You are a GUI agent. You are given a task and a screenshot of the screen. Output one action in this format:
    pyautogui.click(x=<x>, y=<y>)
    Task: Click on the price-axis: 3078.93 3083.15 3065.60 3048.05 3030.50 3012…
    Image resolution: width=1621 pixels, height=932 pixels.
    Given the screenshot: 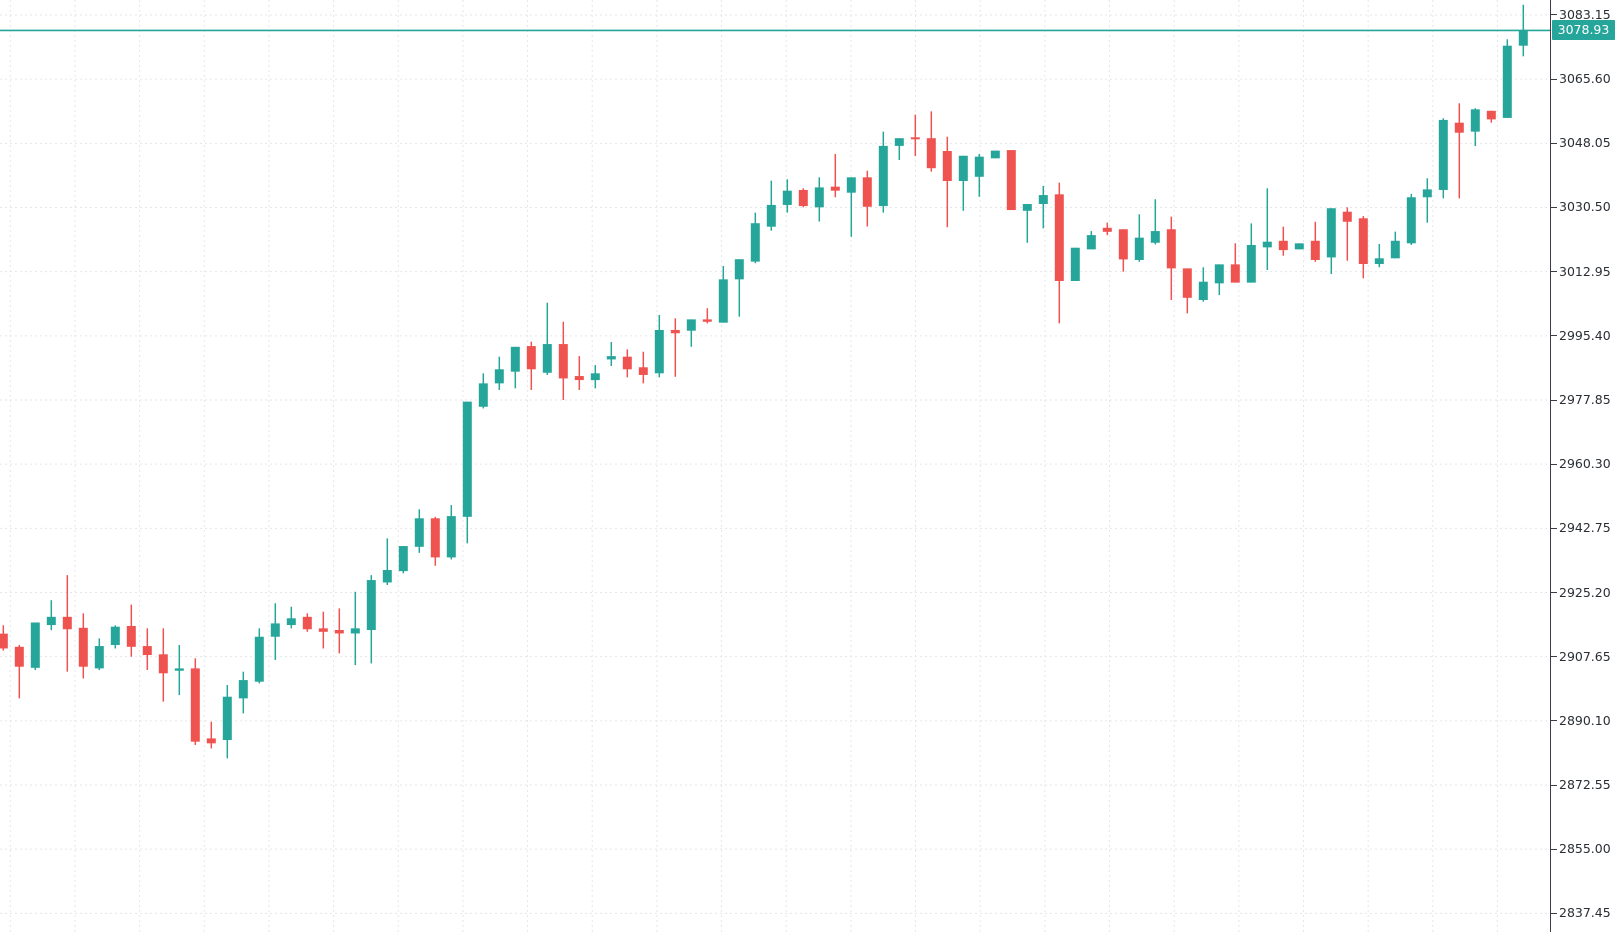 What is the action you would take?
    pyautogui.click(x=1585, y=466)
    